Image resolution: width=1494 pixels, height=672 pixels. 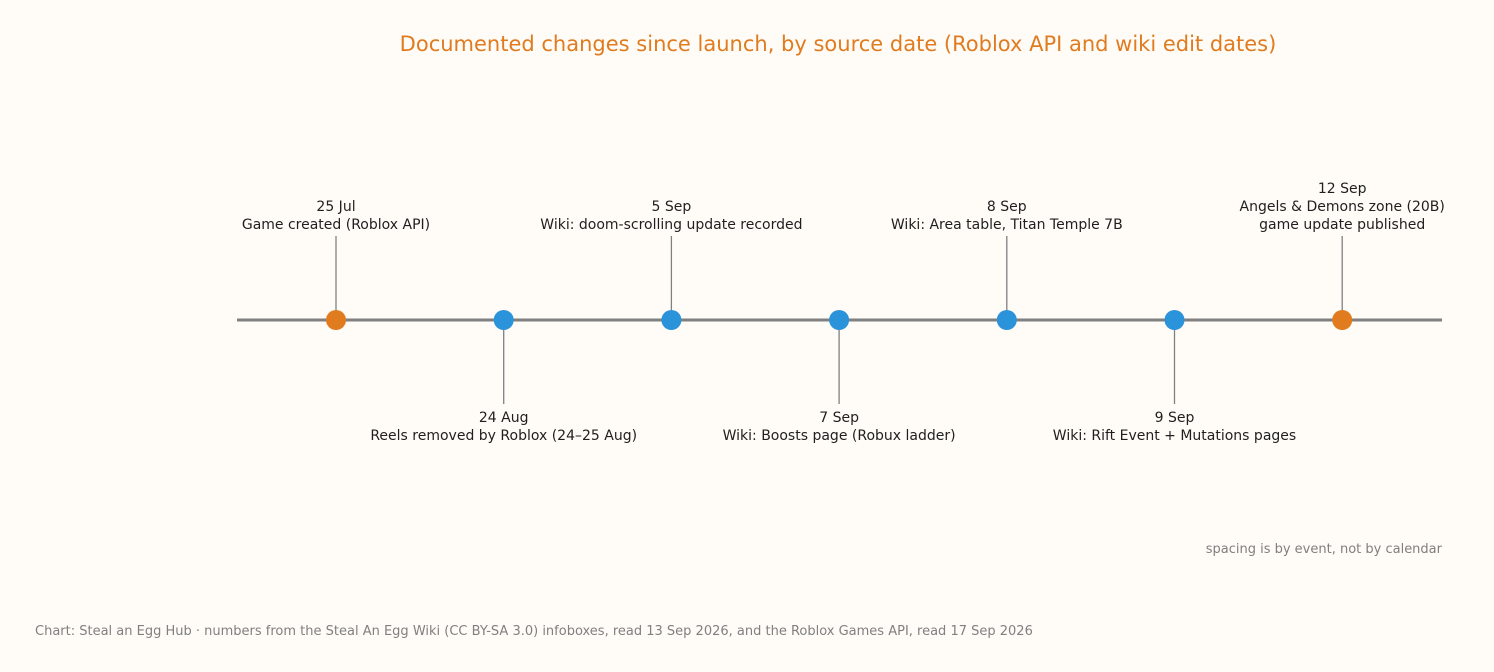 What do you see at coordinates (672, 207) in the screenshot?
I see `event-date-label: 5 Sep` at bounding box center [672, 207].